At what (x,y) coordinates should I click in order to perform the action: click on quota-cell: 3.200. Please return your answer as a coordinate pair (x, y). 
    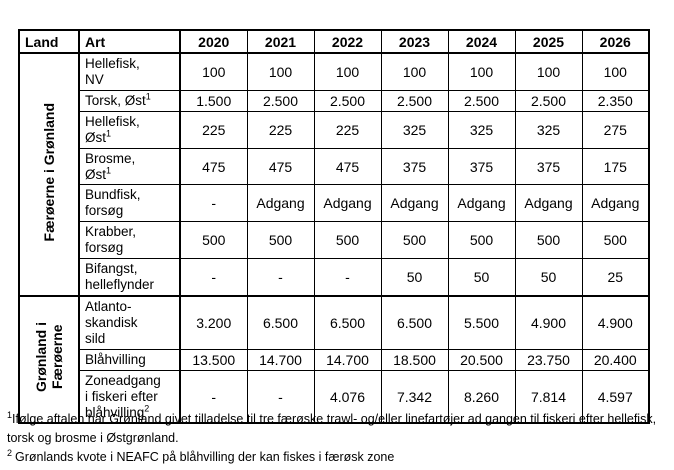
    Looking at the image, I should click on (213, 322).